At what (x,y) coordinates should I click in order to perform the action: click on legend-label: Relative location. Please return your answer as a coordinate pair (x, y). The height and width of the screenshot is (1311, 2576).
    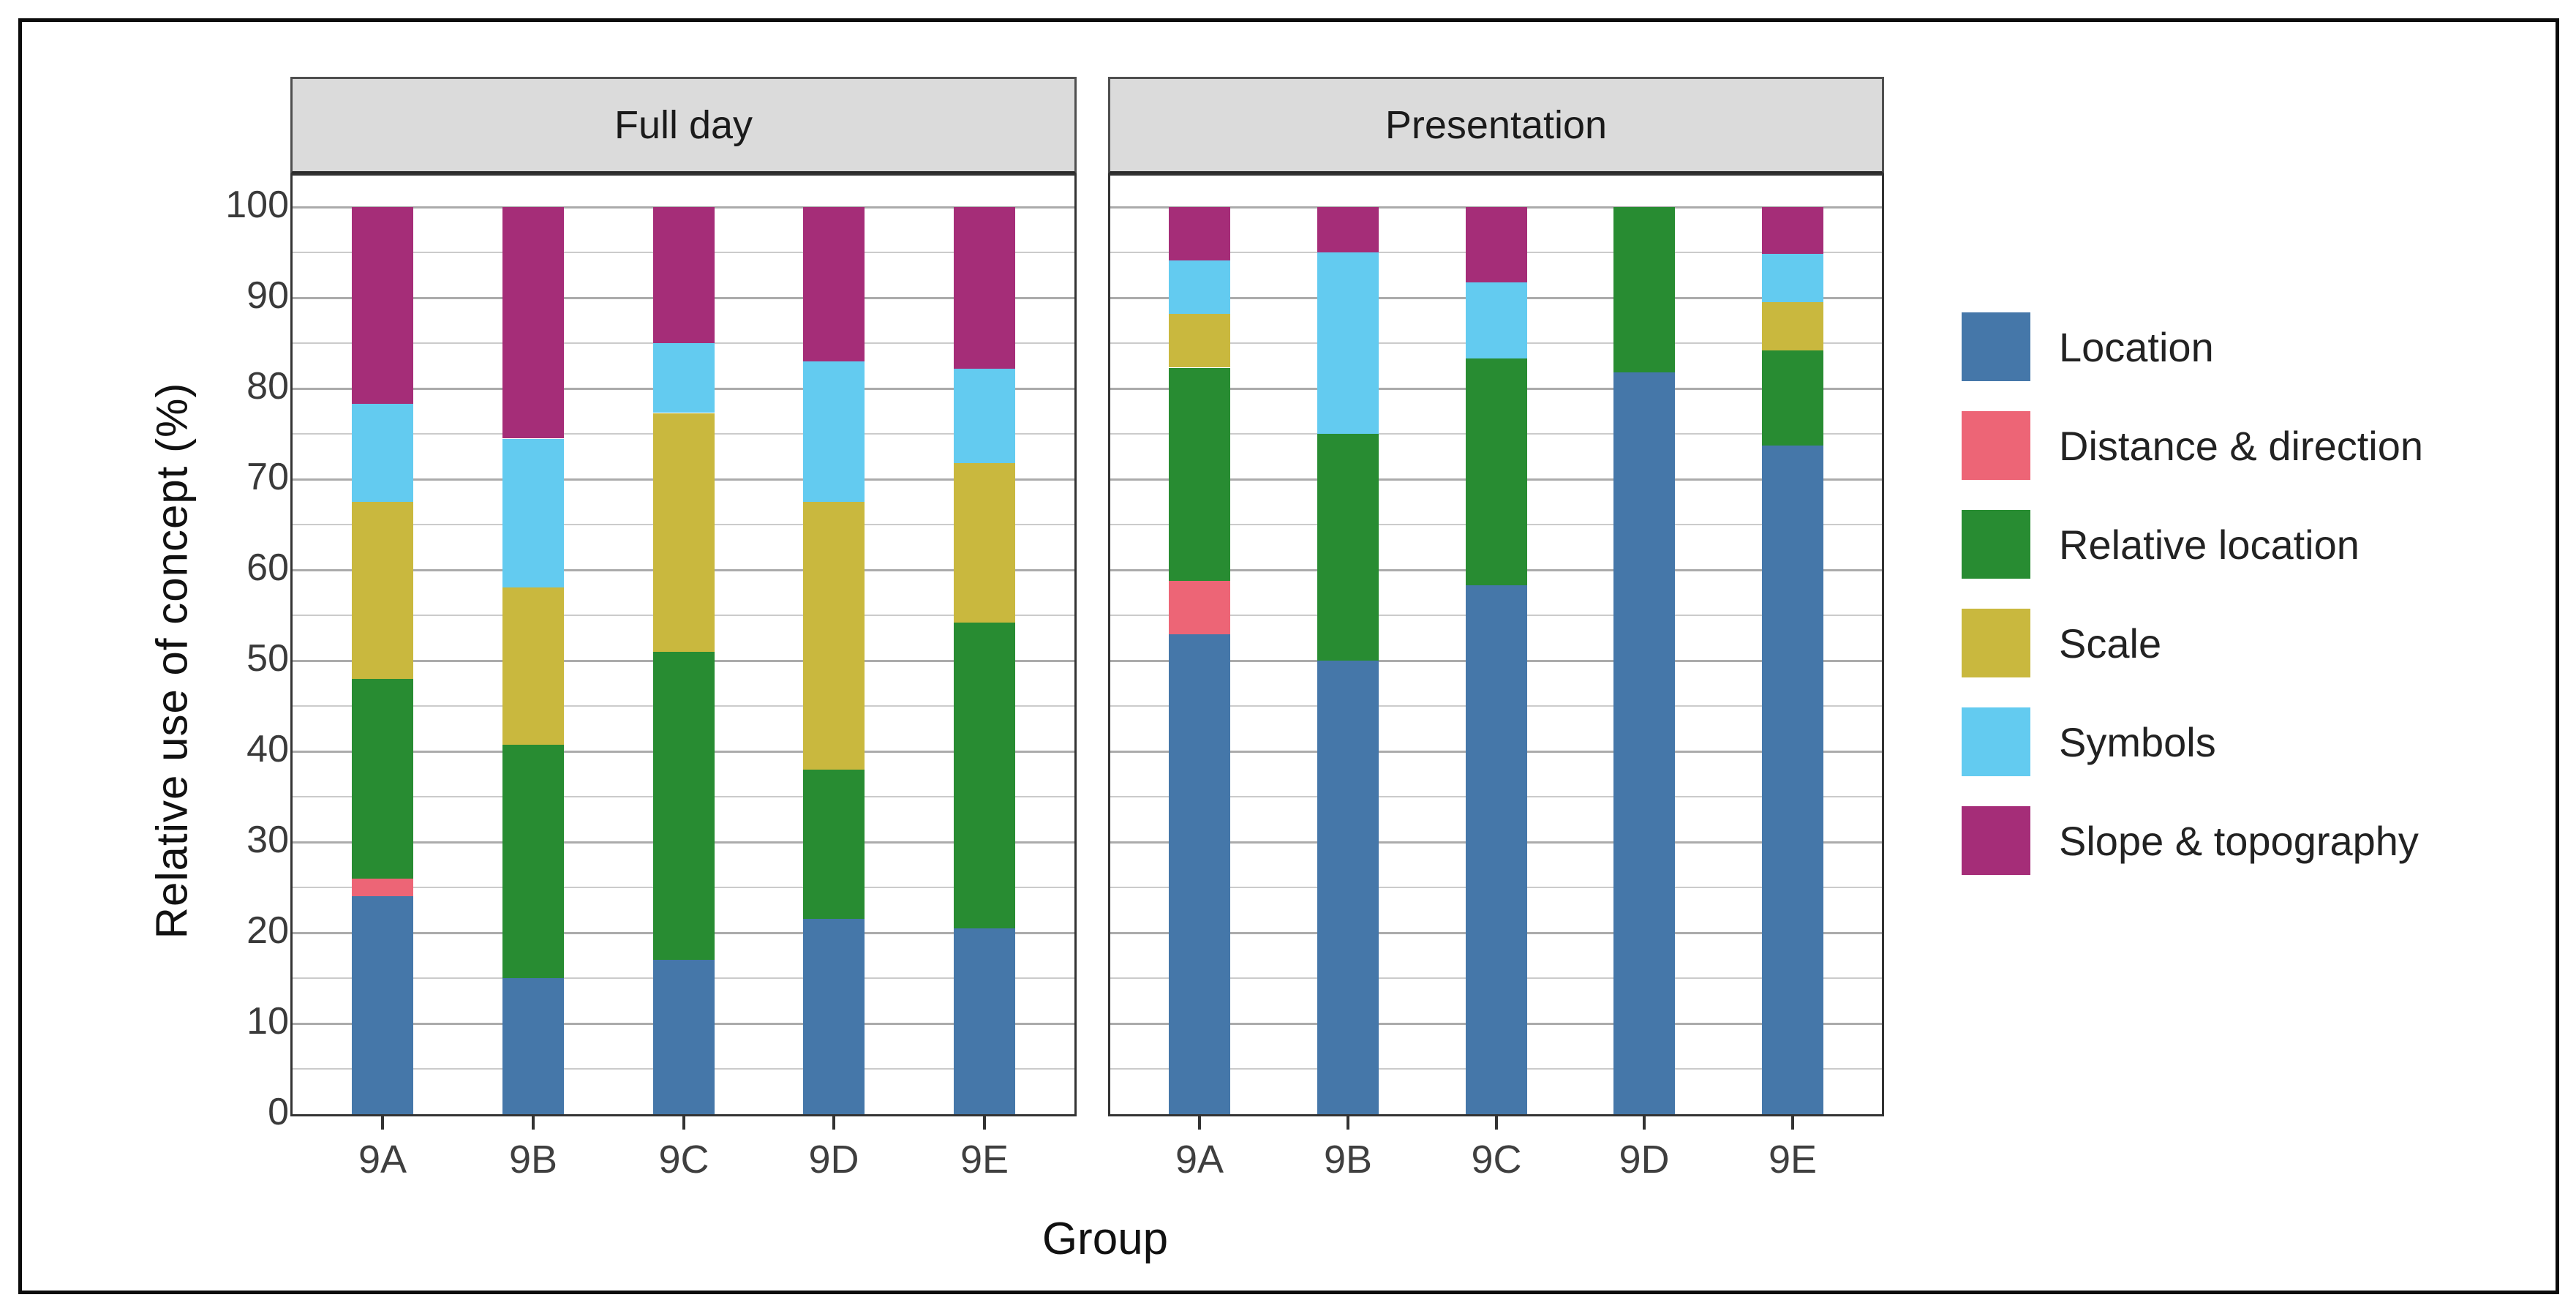
    Looking at the image, I should click on (2209, 544).